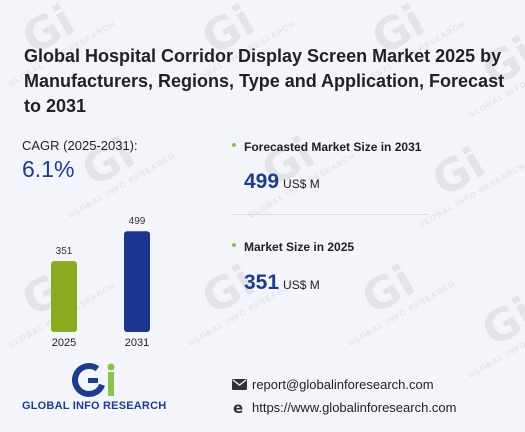 The width and height of the screenshot is (525, 432). Describe the element at coordinates (48, 169) in the screenshot. I see `cagr-value: 6.1%` at that location.